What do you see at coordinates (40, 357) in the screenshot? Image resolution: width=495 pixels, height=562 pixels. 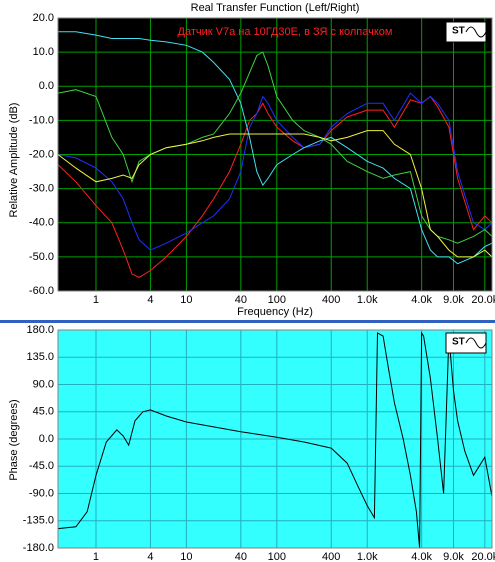 I see `y-tick-label: 135.0` at bounding box center [40, 357].